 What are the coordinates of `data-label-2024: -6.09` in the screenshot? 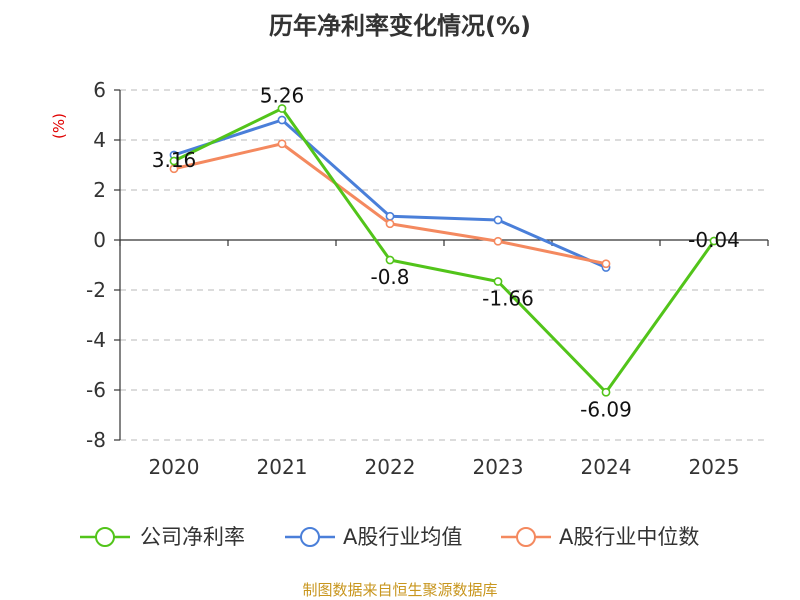 It's located at (606, 409).